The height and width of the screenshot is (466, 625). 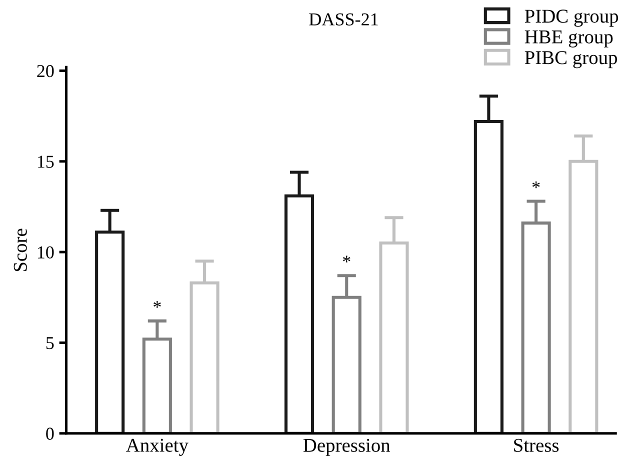 What do you see at coordinates (343, 19) in the screenshot?
I see `chart-title: DASS-21` at bounding box center [343, 19].